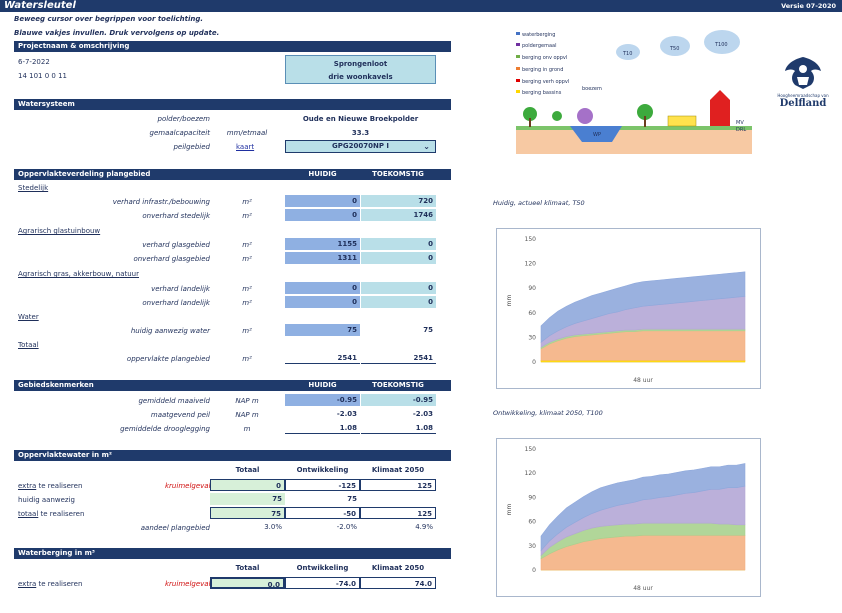  I want to click on unit-verhard-glas: m², so click(247, 245).